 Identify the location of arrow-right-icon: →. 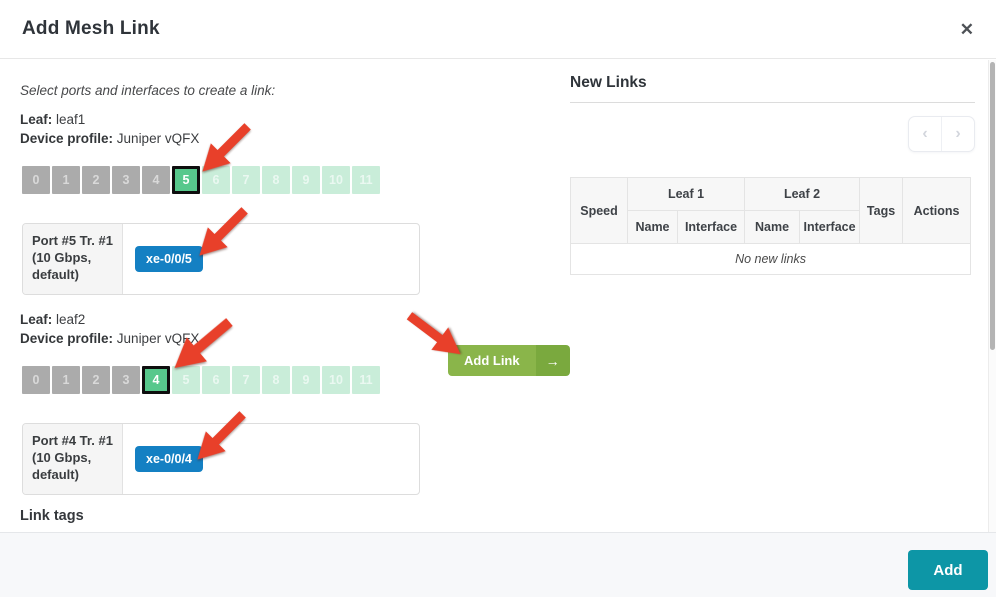
(552, 360).